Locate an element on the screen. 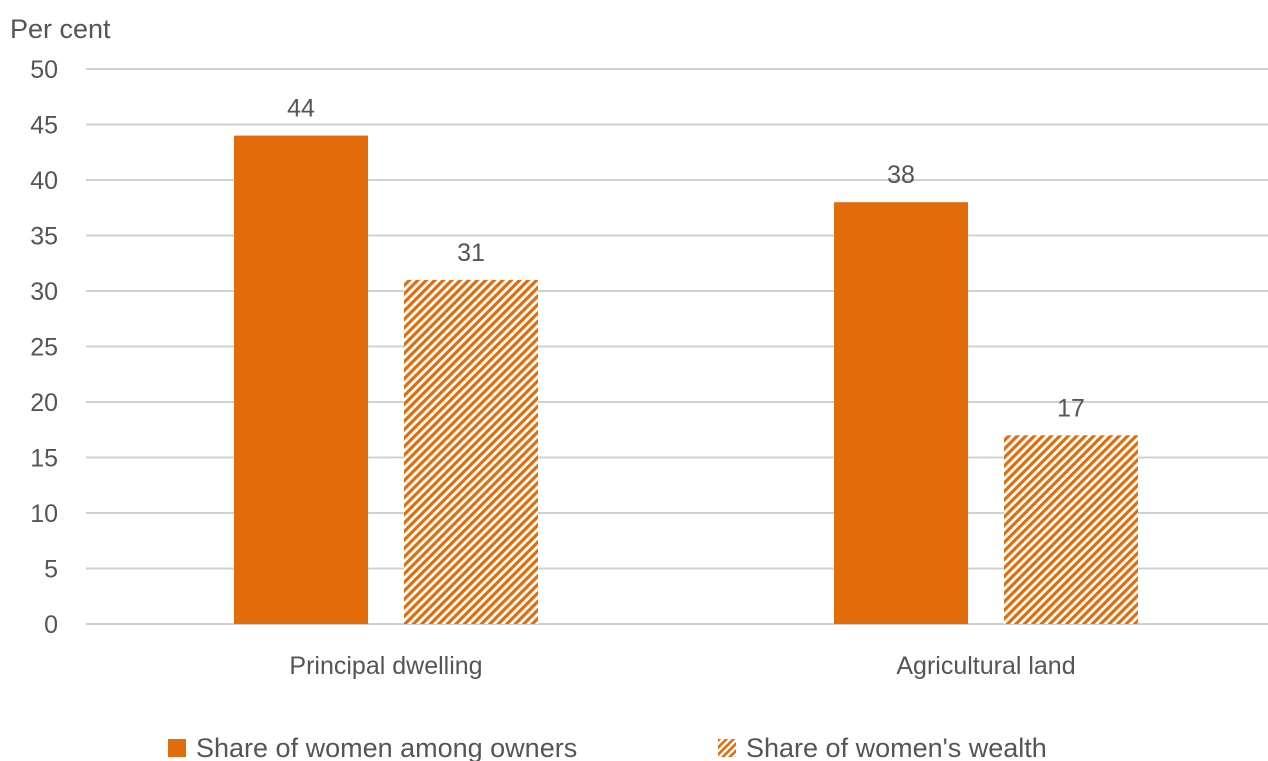  y-unit-label: Per cent is located at coordinates (60, 29).